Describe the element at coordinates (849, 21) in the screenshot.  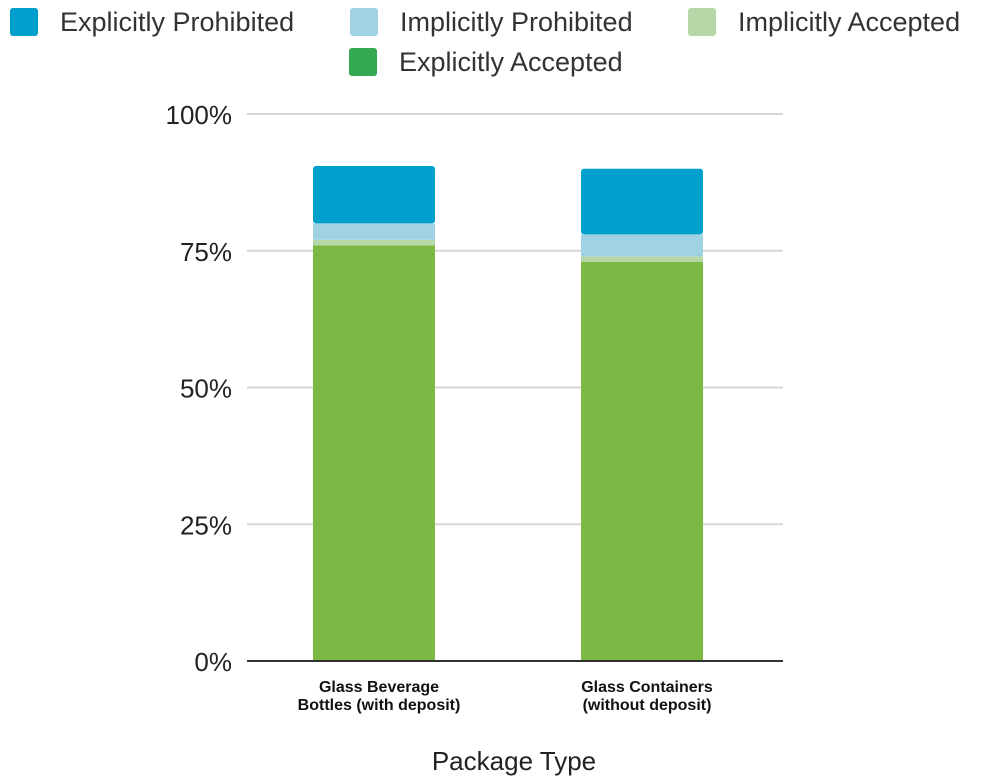
I see `legend-label-implicitly-accepted: Implicitly Accepted` at that location.